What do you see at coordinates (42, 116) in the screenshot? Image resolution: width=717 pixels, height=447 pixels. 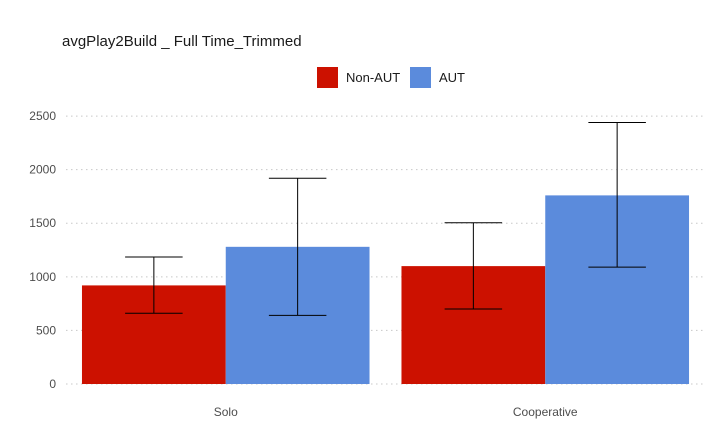 I see `y-tick-label: 2500` at bounding box center [42, 116].